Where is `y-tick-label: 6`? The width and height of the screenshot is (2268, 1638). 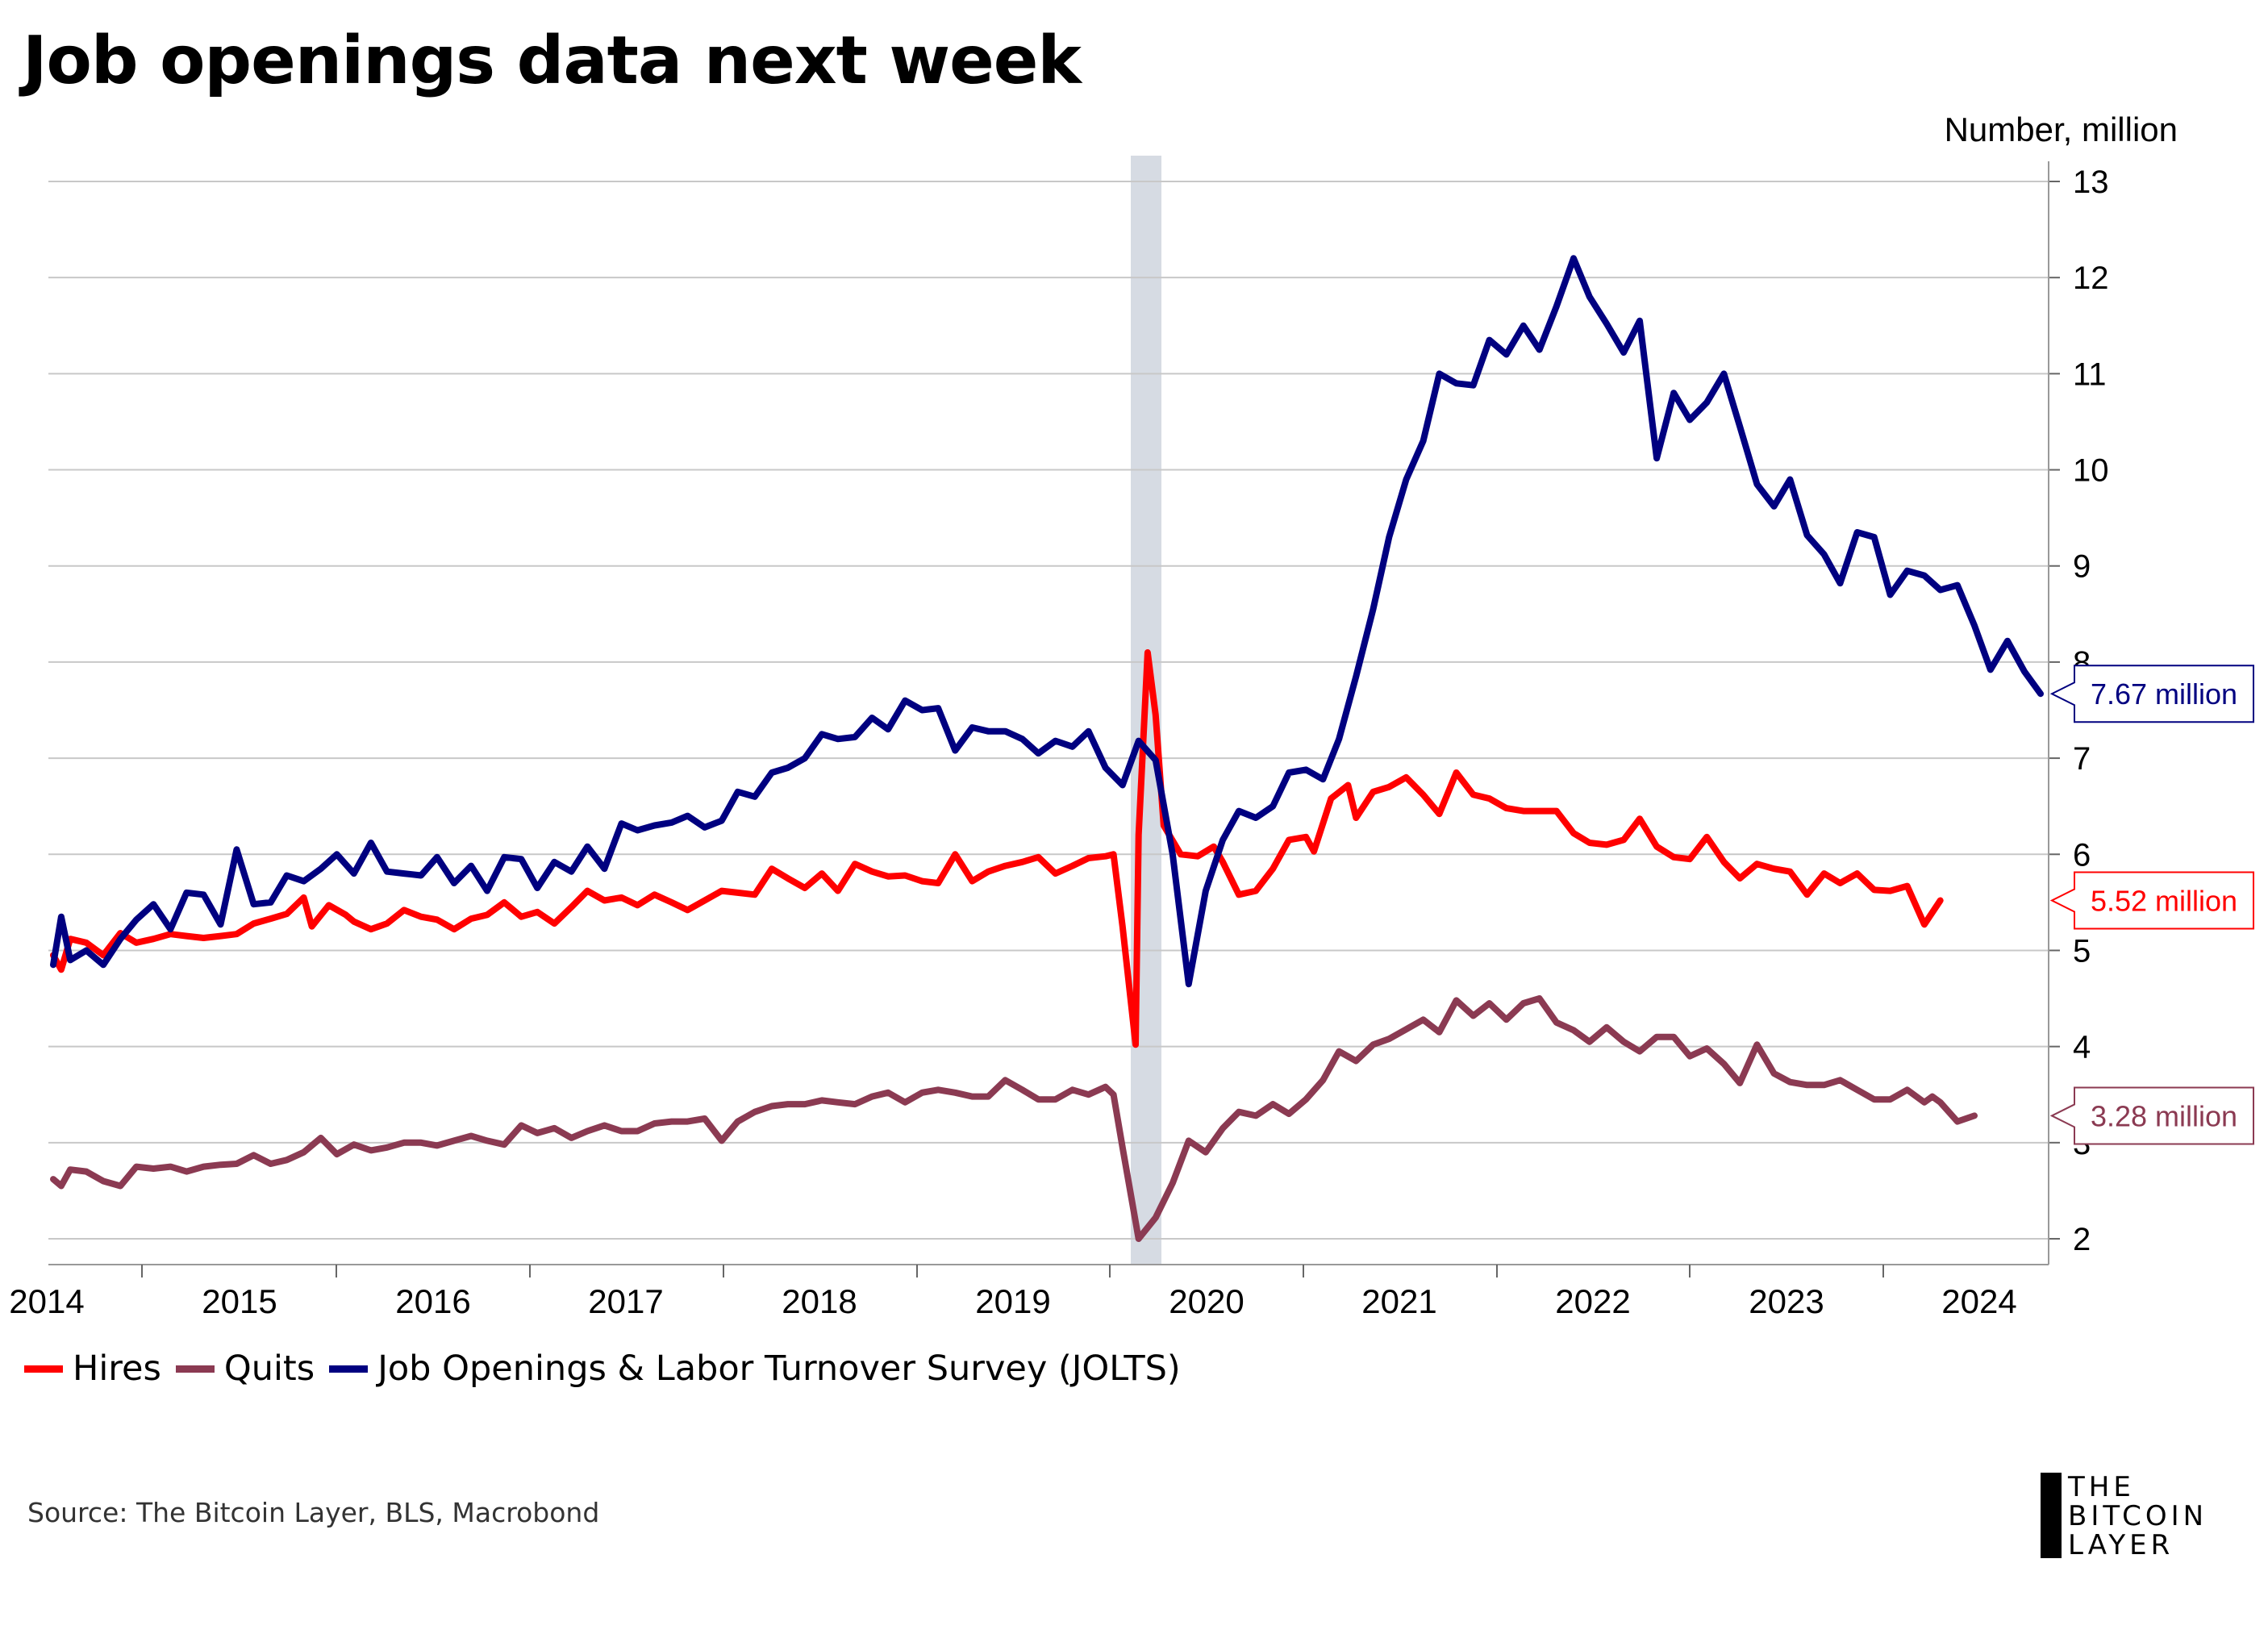
y-tick-label: 6 is located at coordinates (2082, 855).